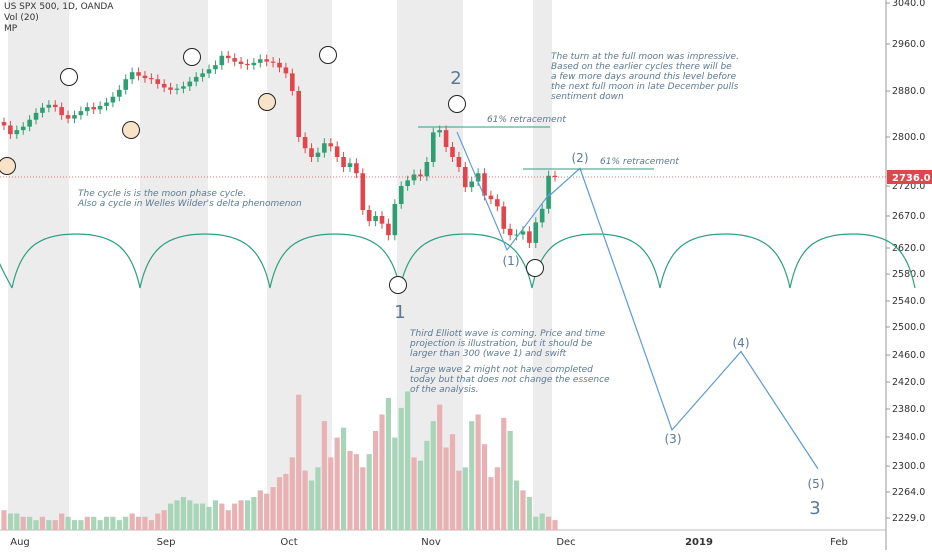 The image size is (932, 554). I want to click on price-tick-label: 2340.0, so click(908, 437).